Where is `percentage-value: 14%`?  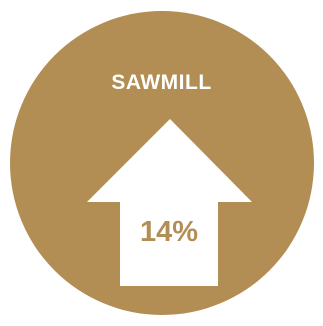 percentage-value: 14% is located at coordinates (169, 232).